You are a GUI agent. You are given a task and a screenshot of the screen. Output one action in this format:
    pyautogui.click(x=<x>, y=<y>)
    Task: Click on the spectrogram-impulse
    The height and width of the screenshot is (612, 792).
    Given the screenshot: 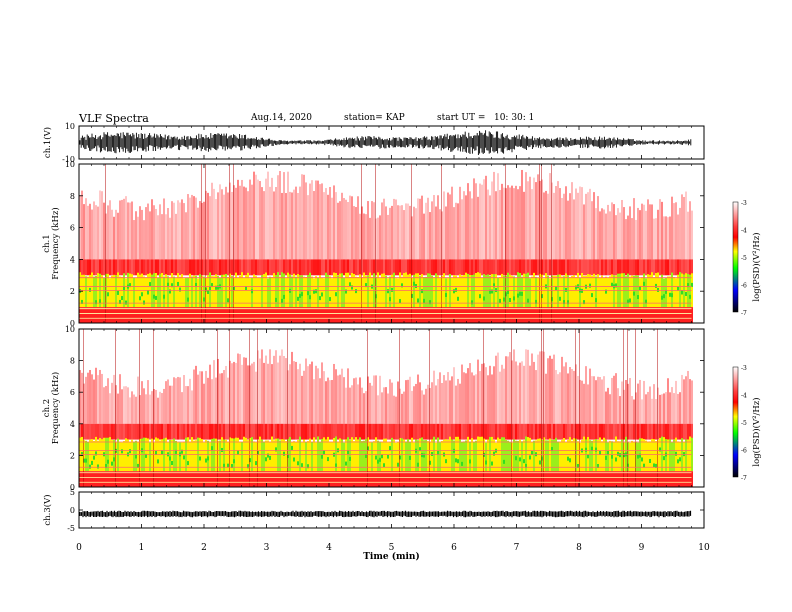 What is the action you would take?
    pyautogui.click(x=511, y=408)
    